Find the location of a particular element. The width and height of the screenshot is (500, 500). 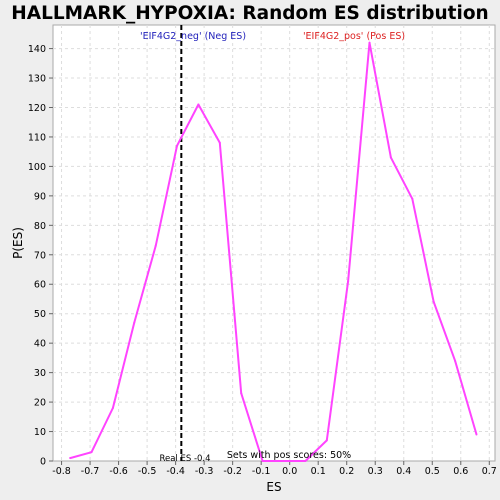

x-tick-label: -0.1 is located at coordinates (261, 471).